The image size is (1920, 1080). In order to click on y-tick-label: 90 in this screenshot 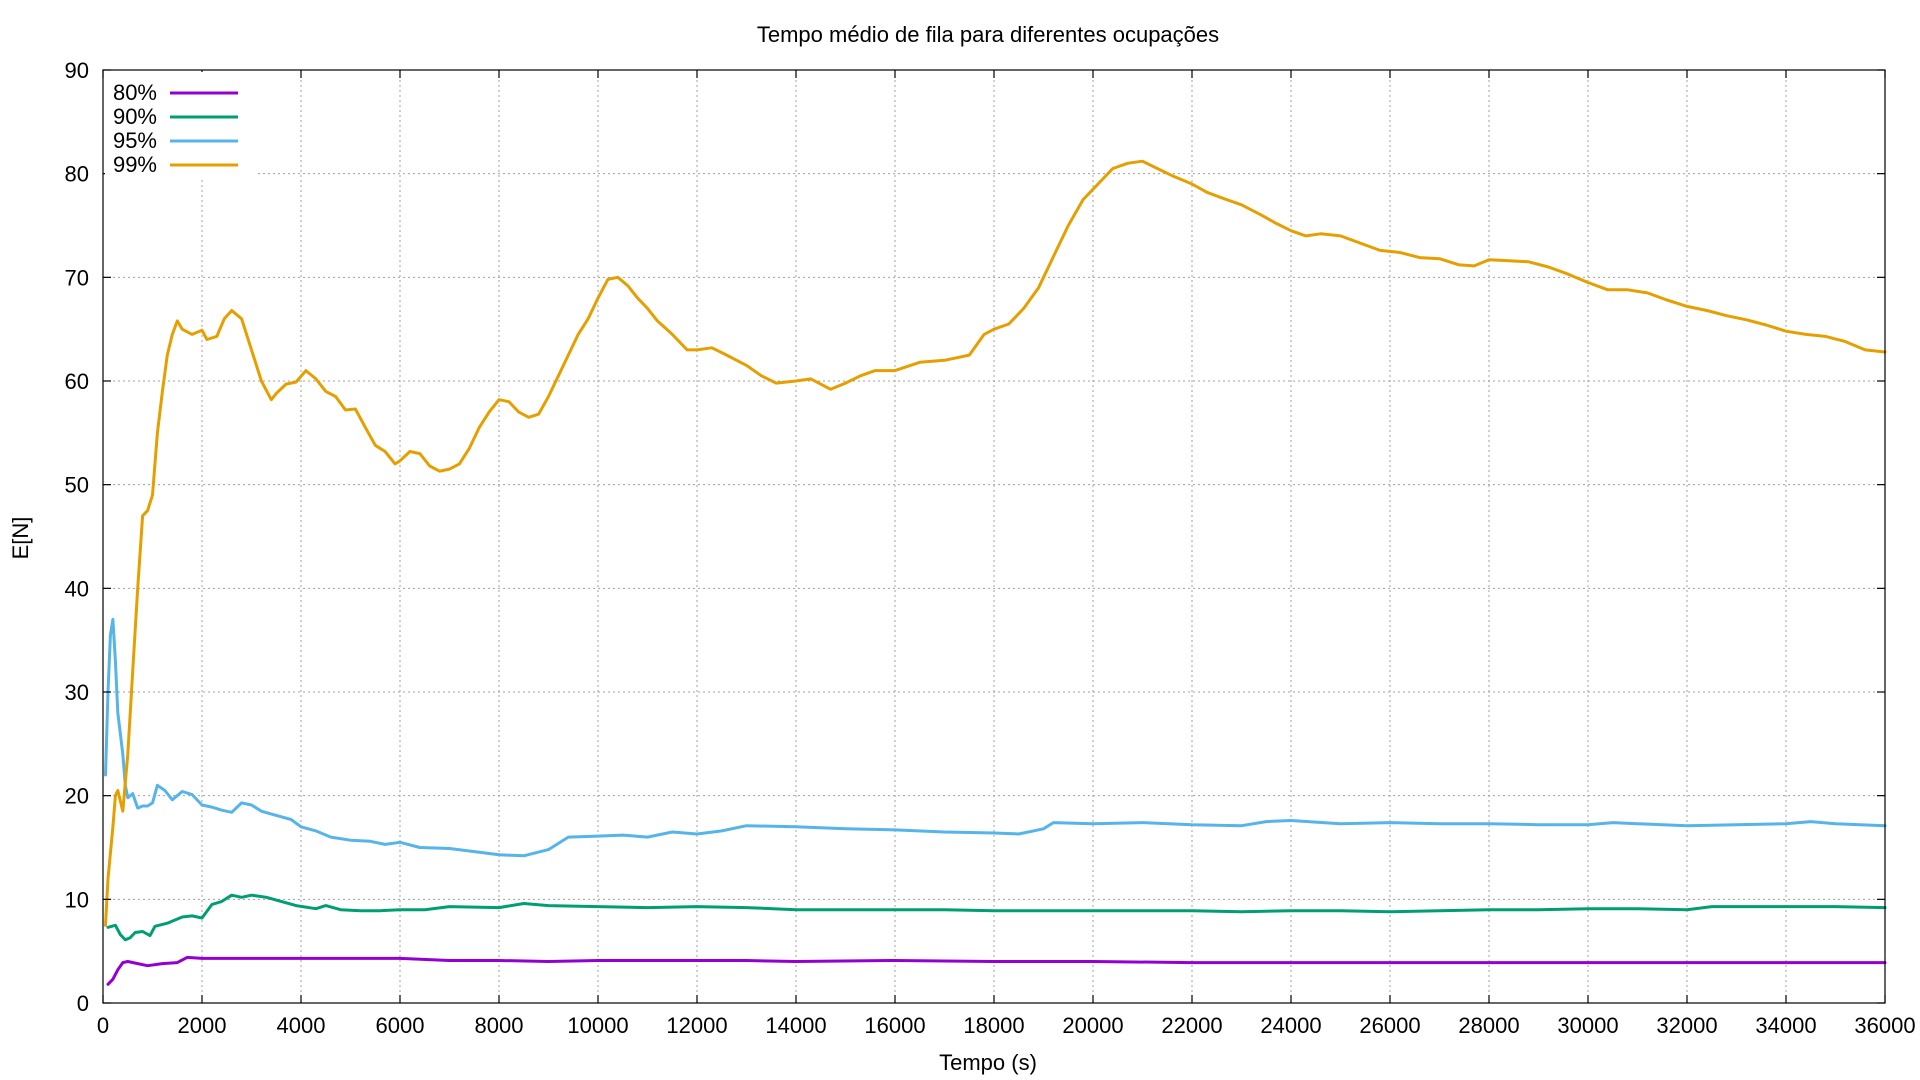, I will do `click(77, 70)`.